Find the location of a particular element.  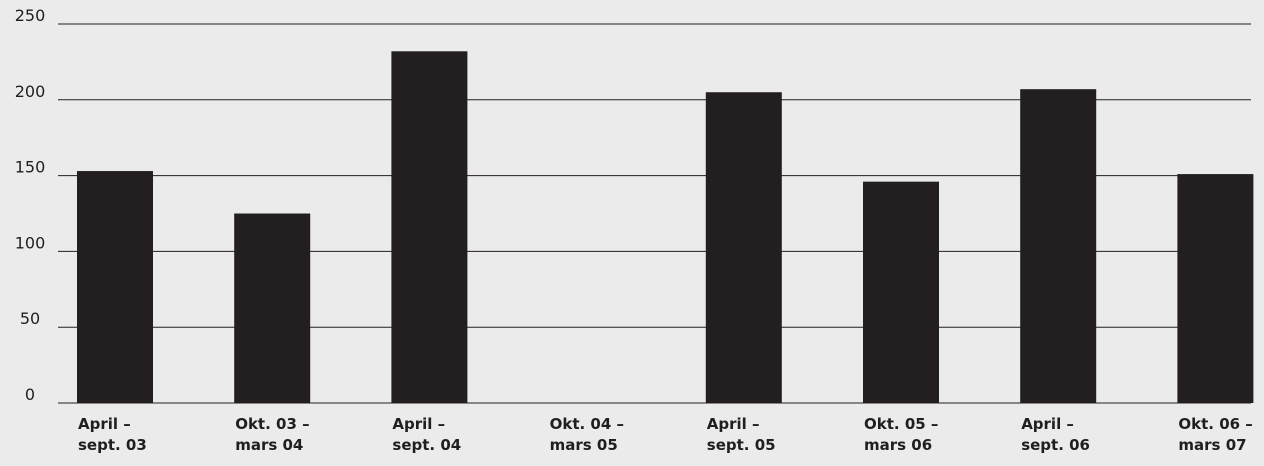

y-tick-label: 250 is located at coordinates (30, 15).